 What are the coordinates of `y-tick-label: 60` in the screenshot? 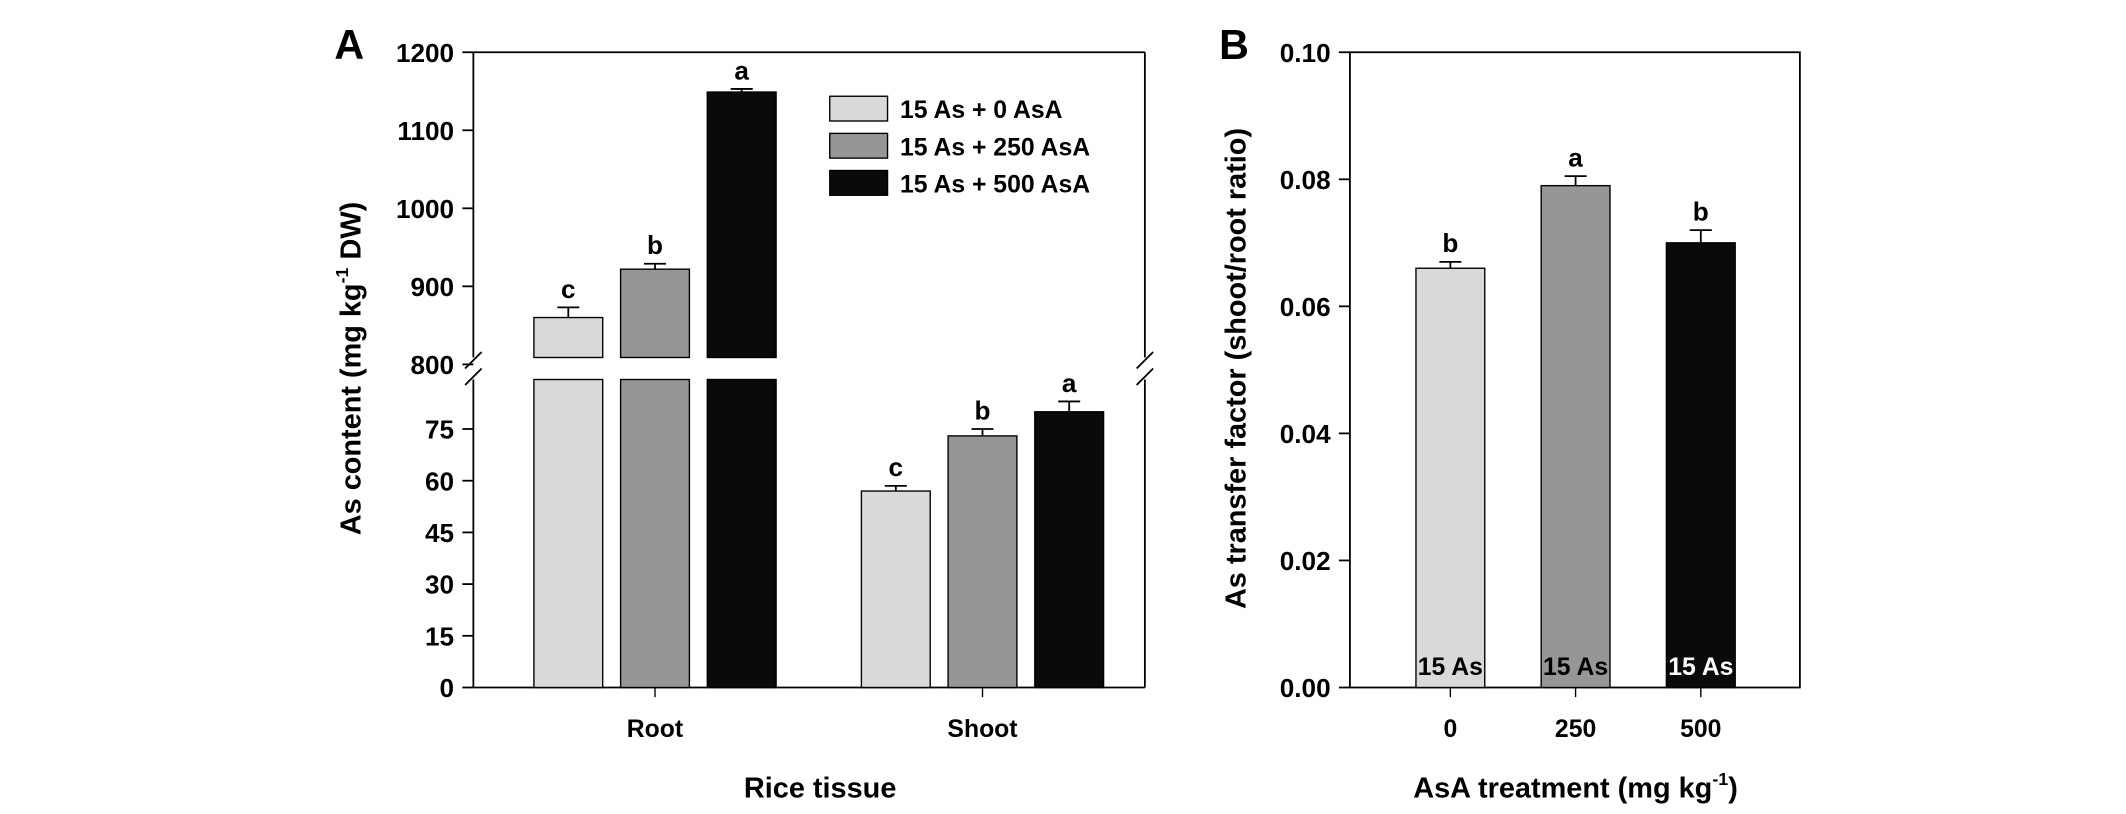 It's located at (439, 481).